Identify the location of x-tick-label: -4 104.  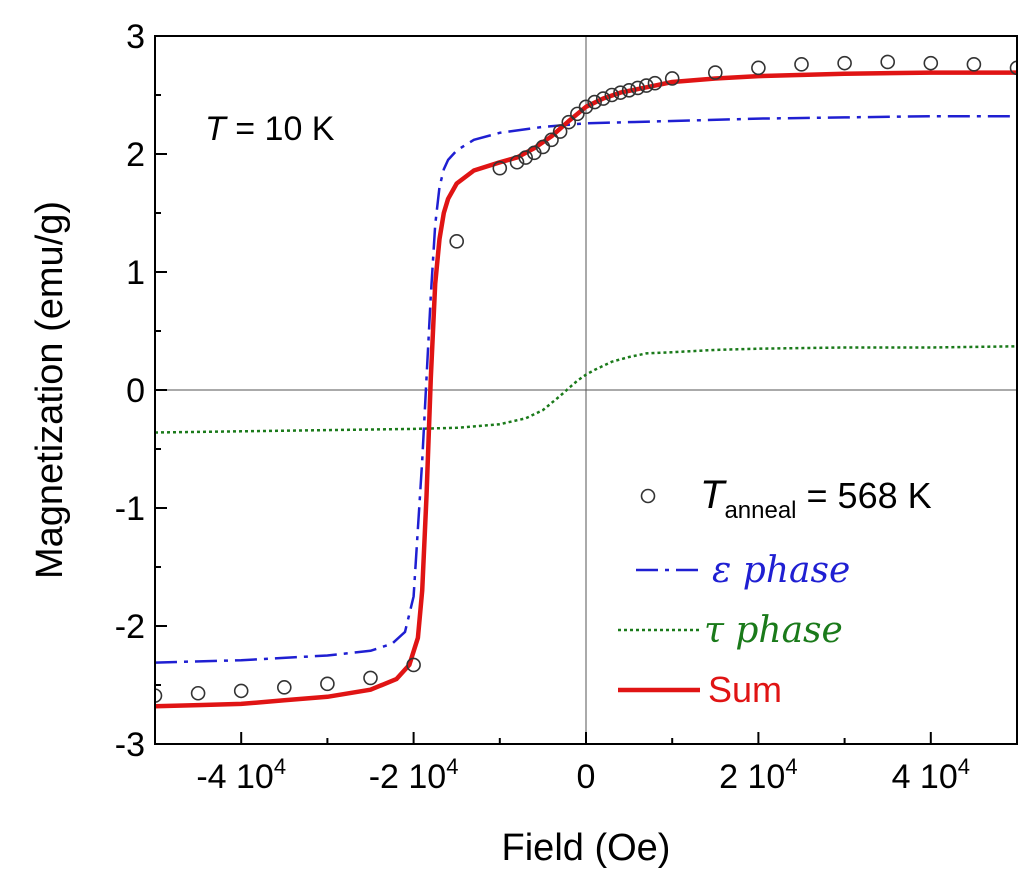
(241, 775).